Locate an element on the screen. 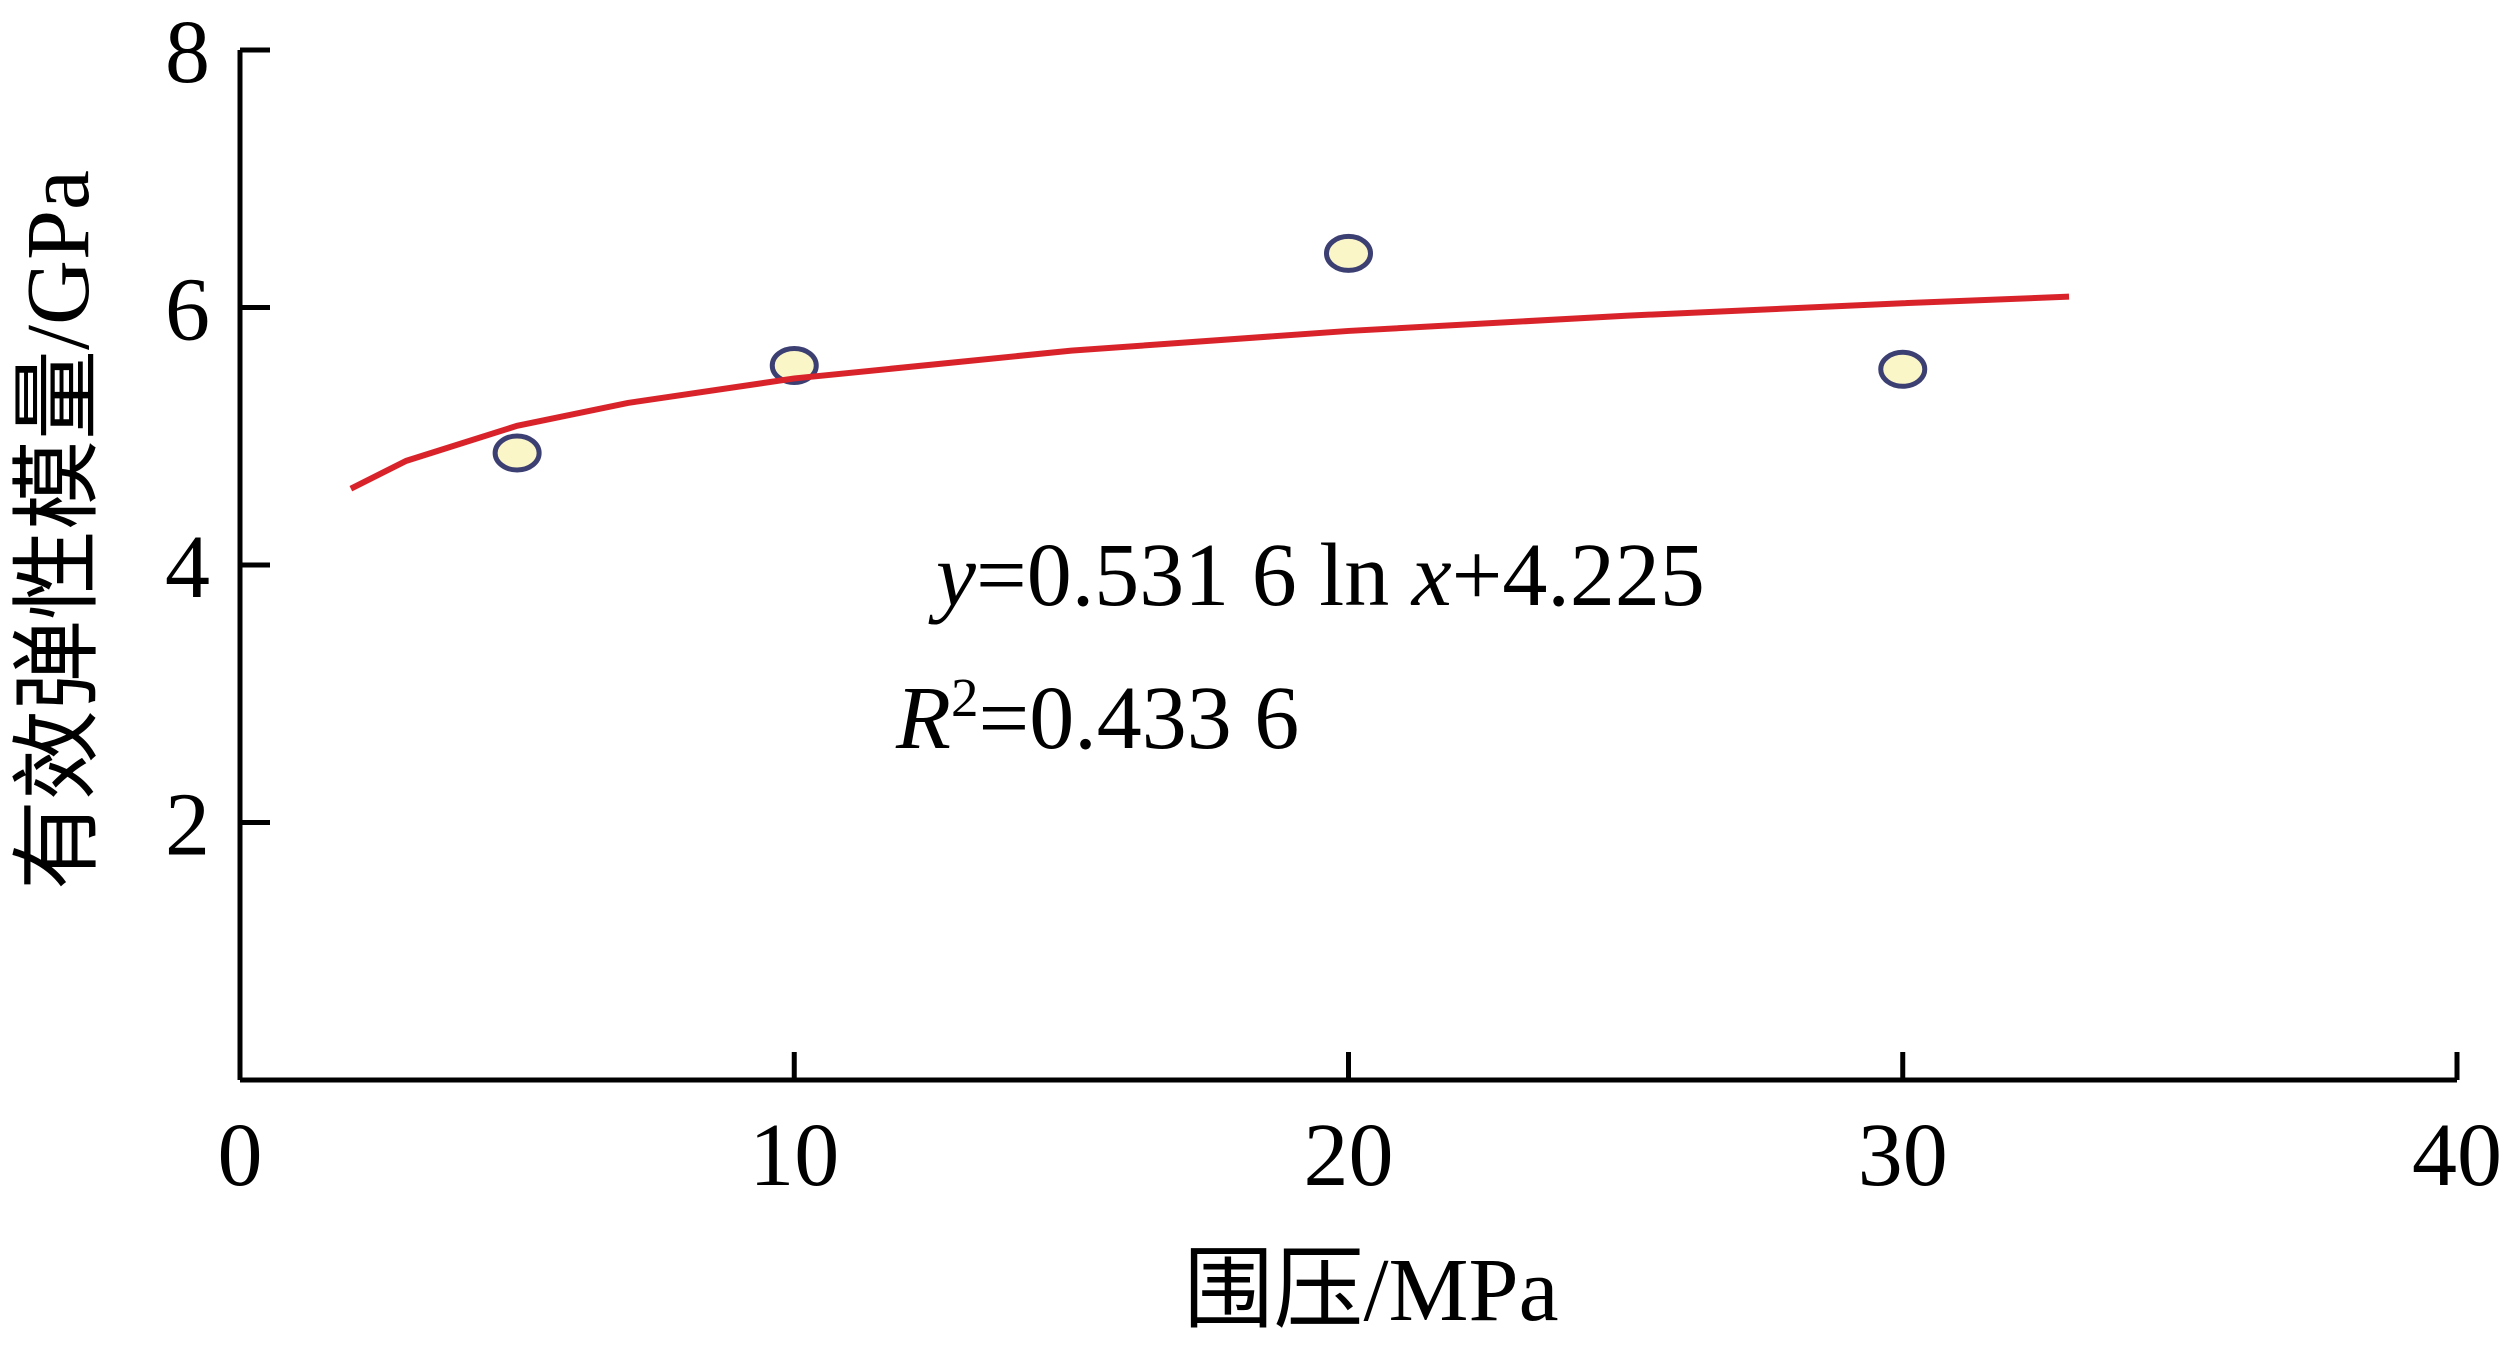 The height and width of the screenshot is (1347, 2513). y-axis-label: 有效弹性模量/GPa is located at coordinates (58, 530).